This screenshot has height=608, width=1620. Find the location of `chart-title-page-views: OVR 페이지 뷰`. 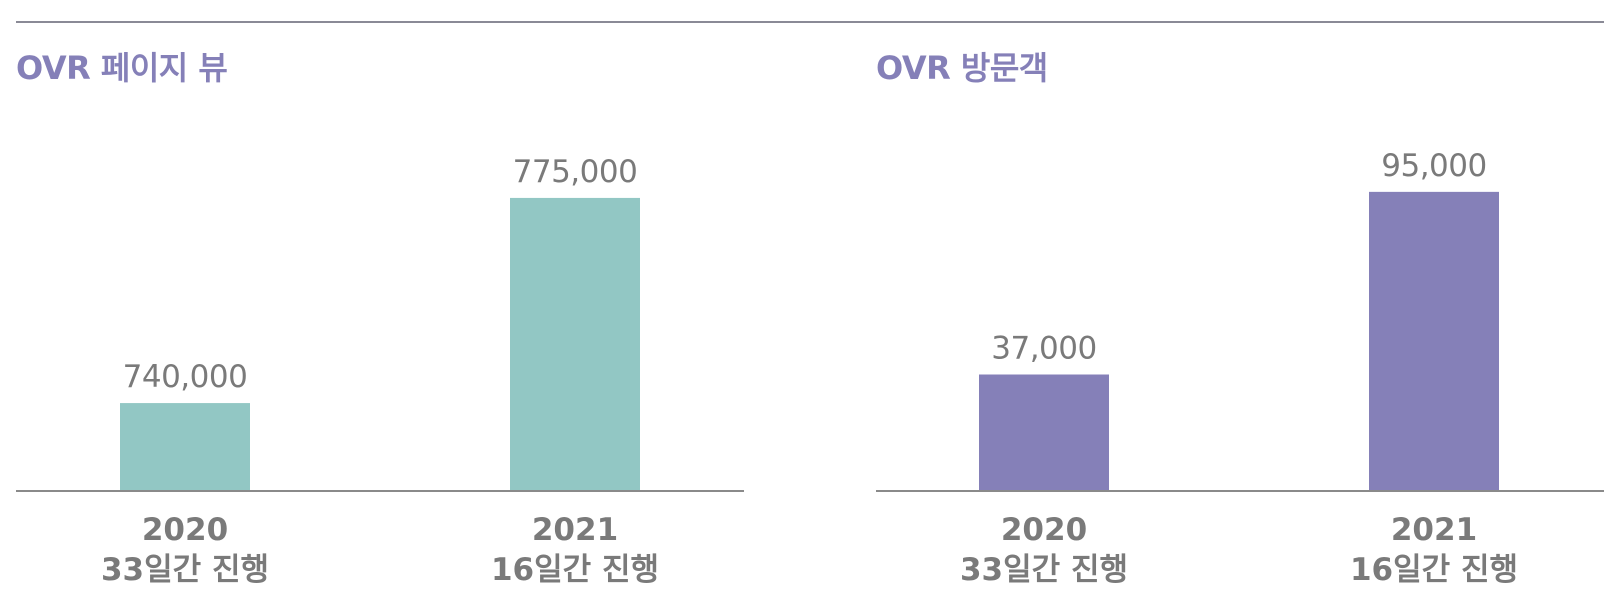

chart-title-page-views: OVR 페이지 뷰 is located at coordinates (122, 68).